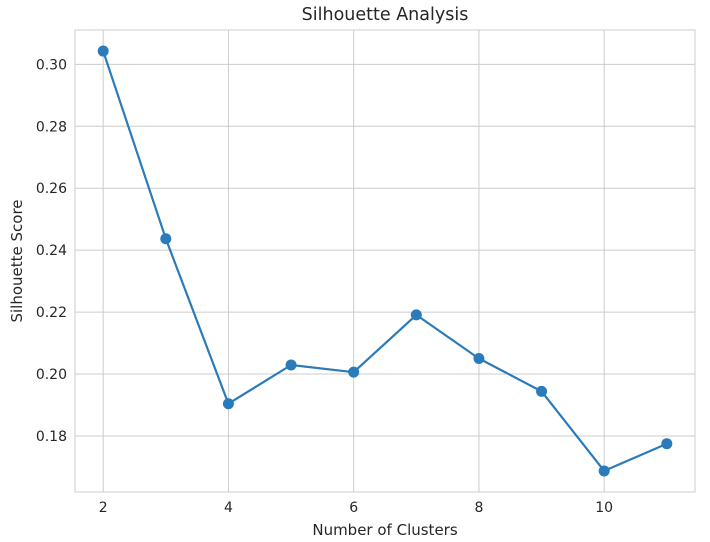 This screenshot has height=542, width=710. Describe the element at coordinates (604, 508) in the screenshot. I see `x-tick-label: 10` at that location.